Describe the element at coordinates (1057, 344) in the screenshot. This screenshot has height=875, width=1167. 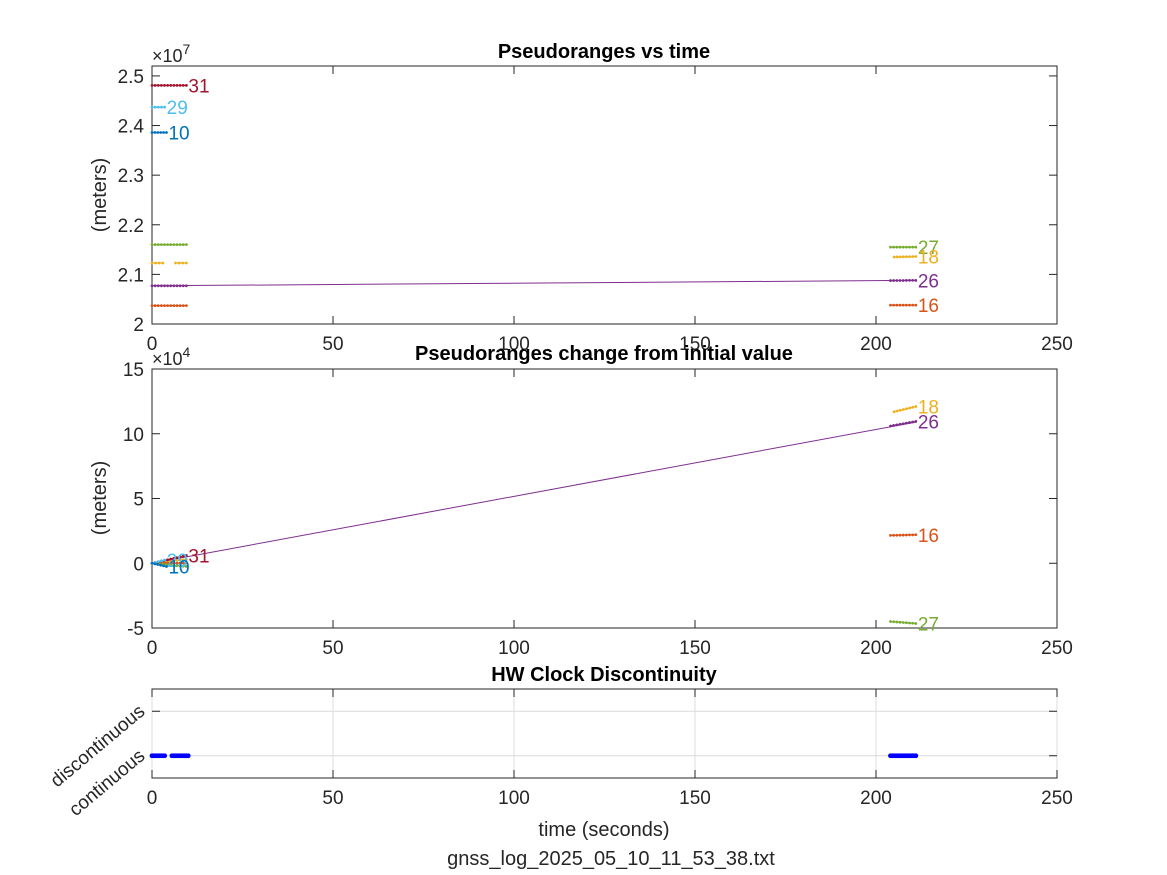
I see `plot1-x-tick-label: 250` at that location.